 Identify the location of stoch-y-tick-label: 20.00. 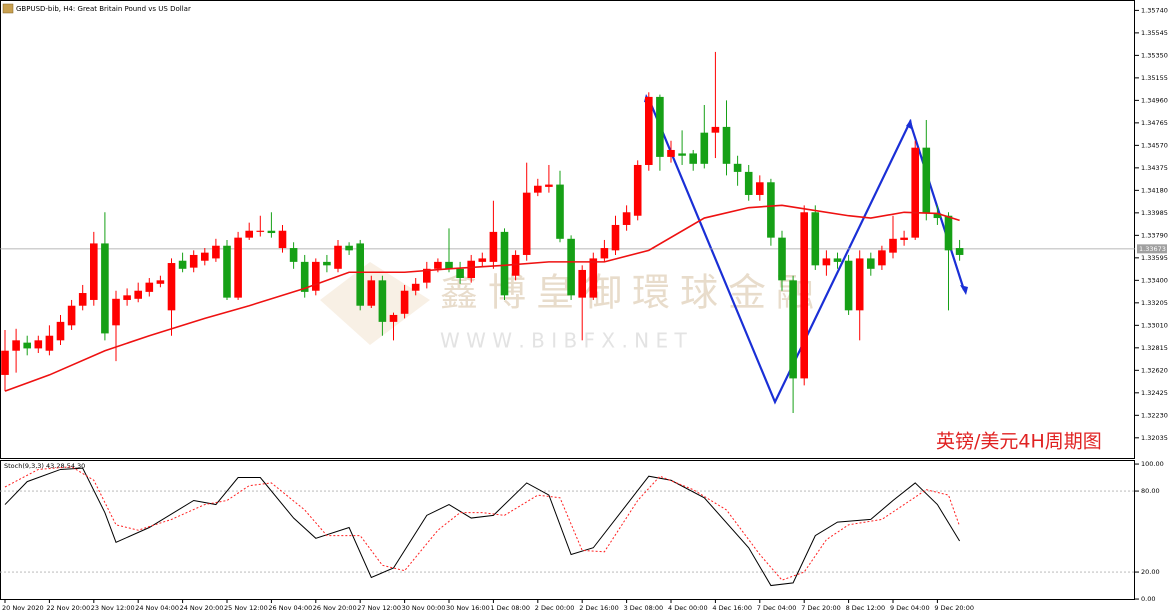
(1150, 572).